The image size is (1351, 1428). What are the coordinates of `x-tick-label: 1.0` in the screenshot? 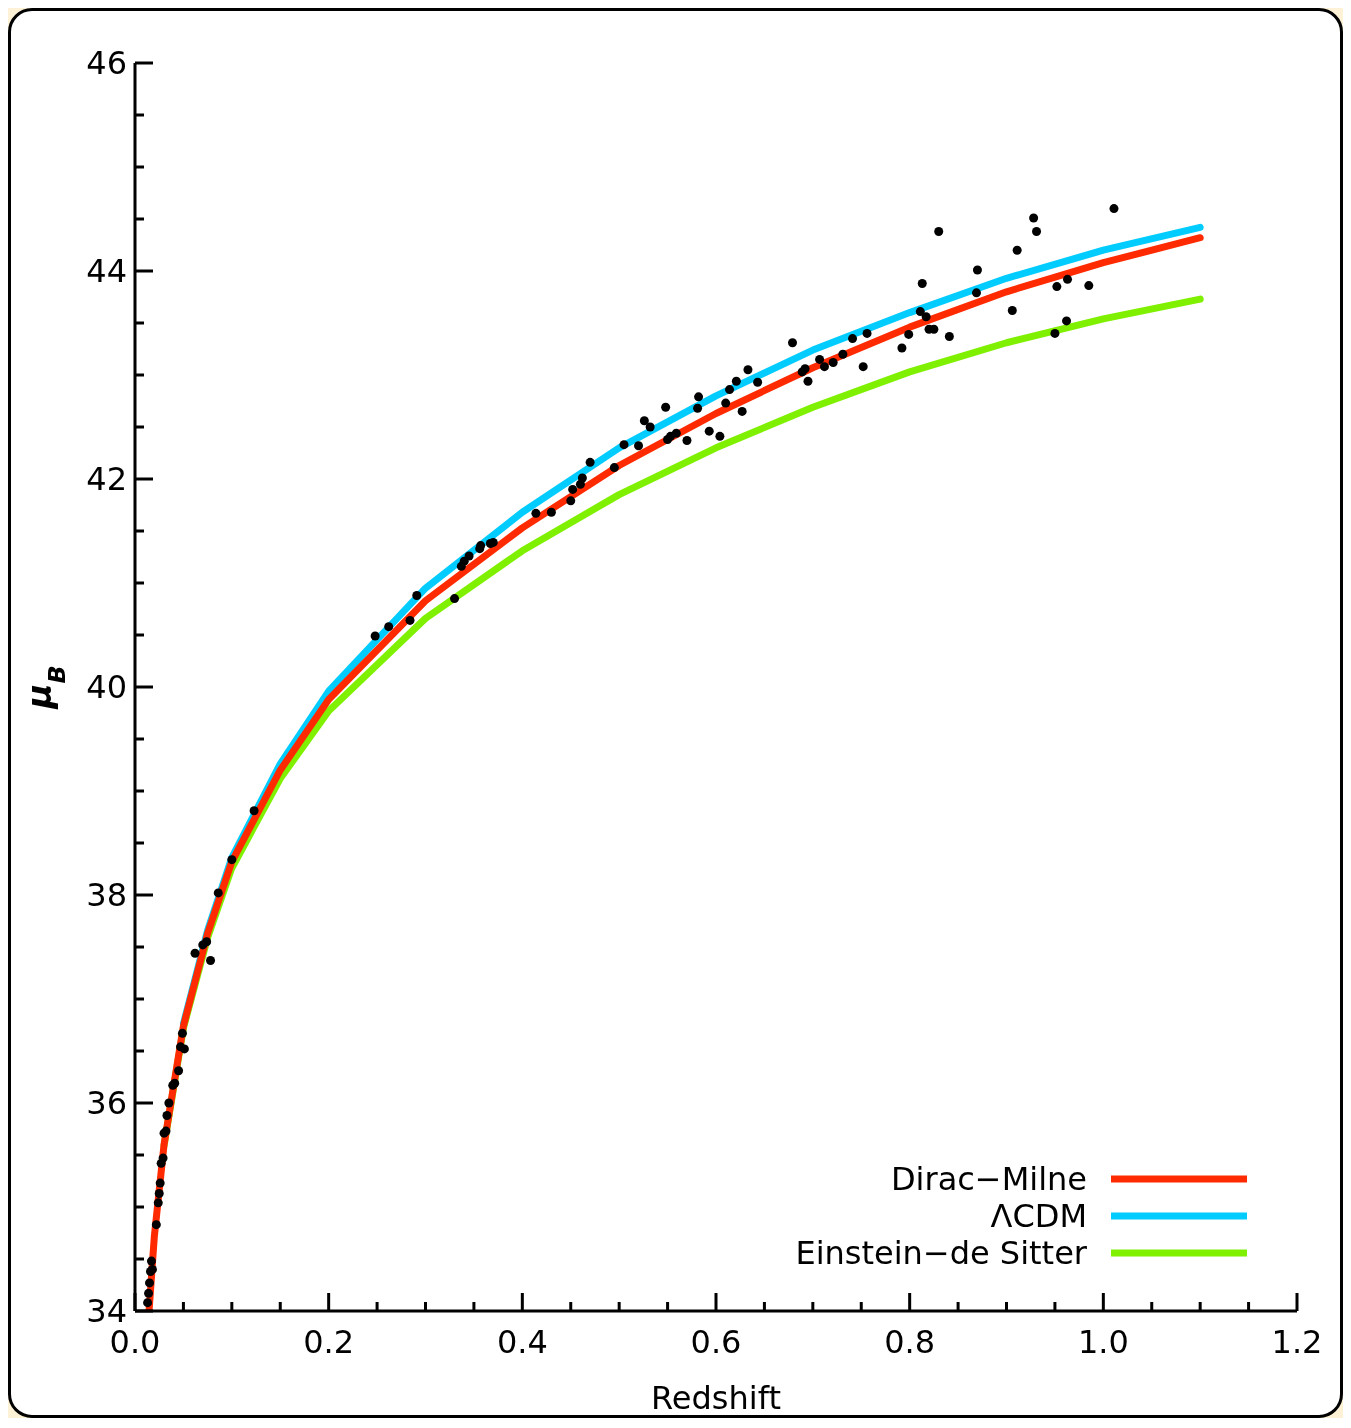 It's located at (1103, 1342).